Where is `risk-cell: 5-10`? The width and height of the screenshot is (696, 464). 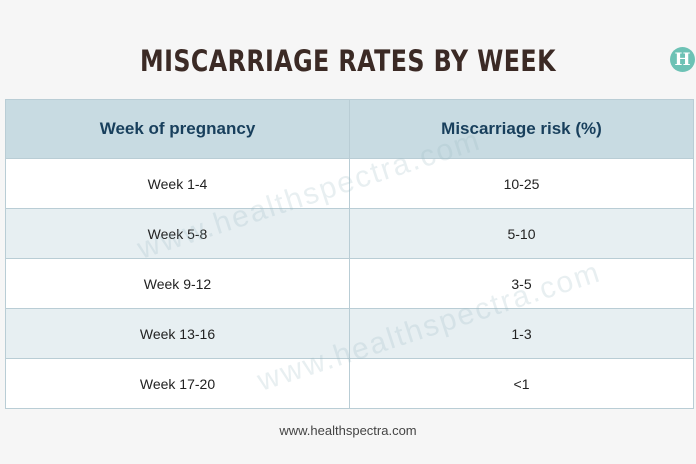
risk-cell: 5-10 is located at coordinates (521, 233).